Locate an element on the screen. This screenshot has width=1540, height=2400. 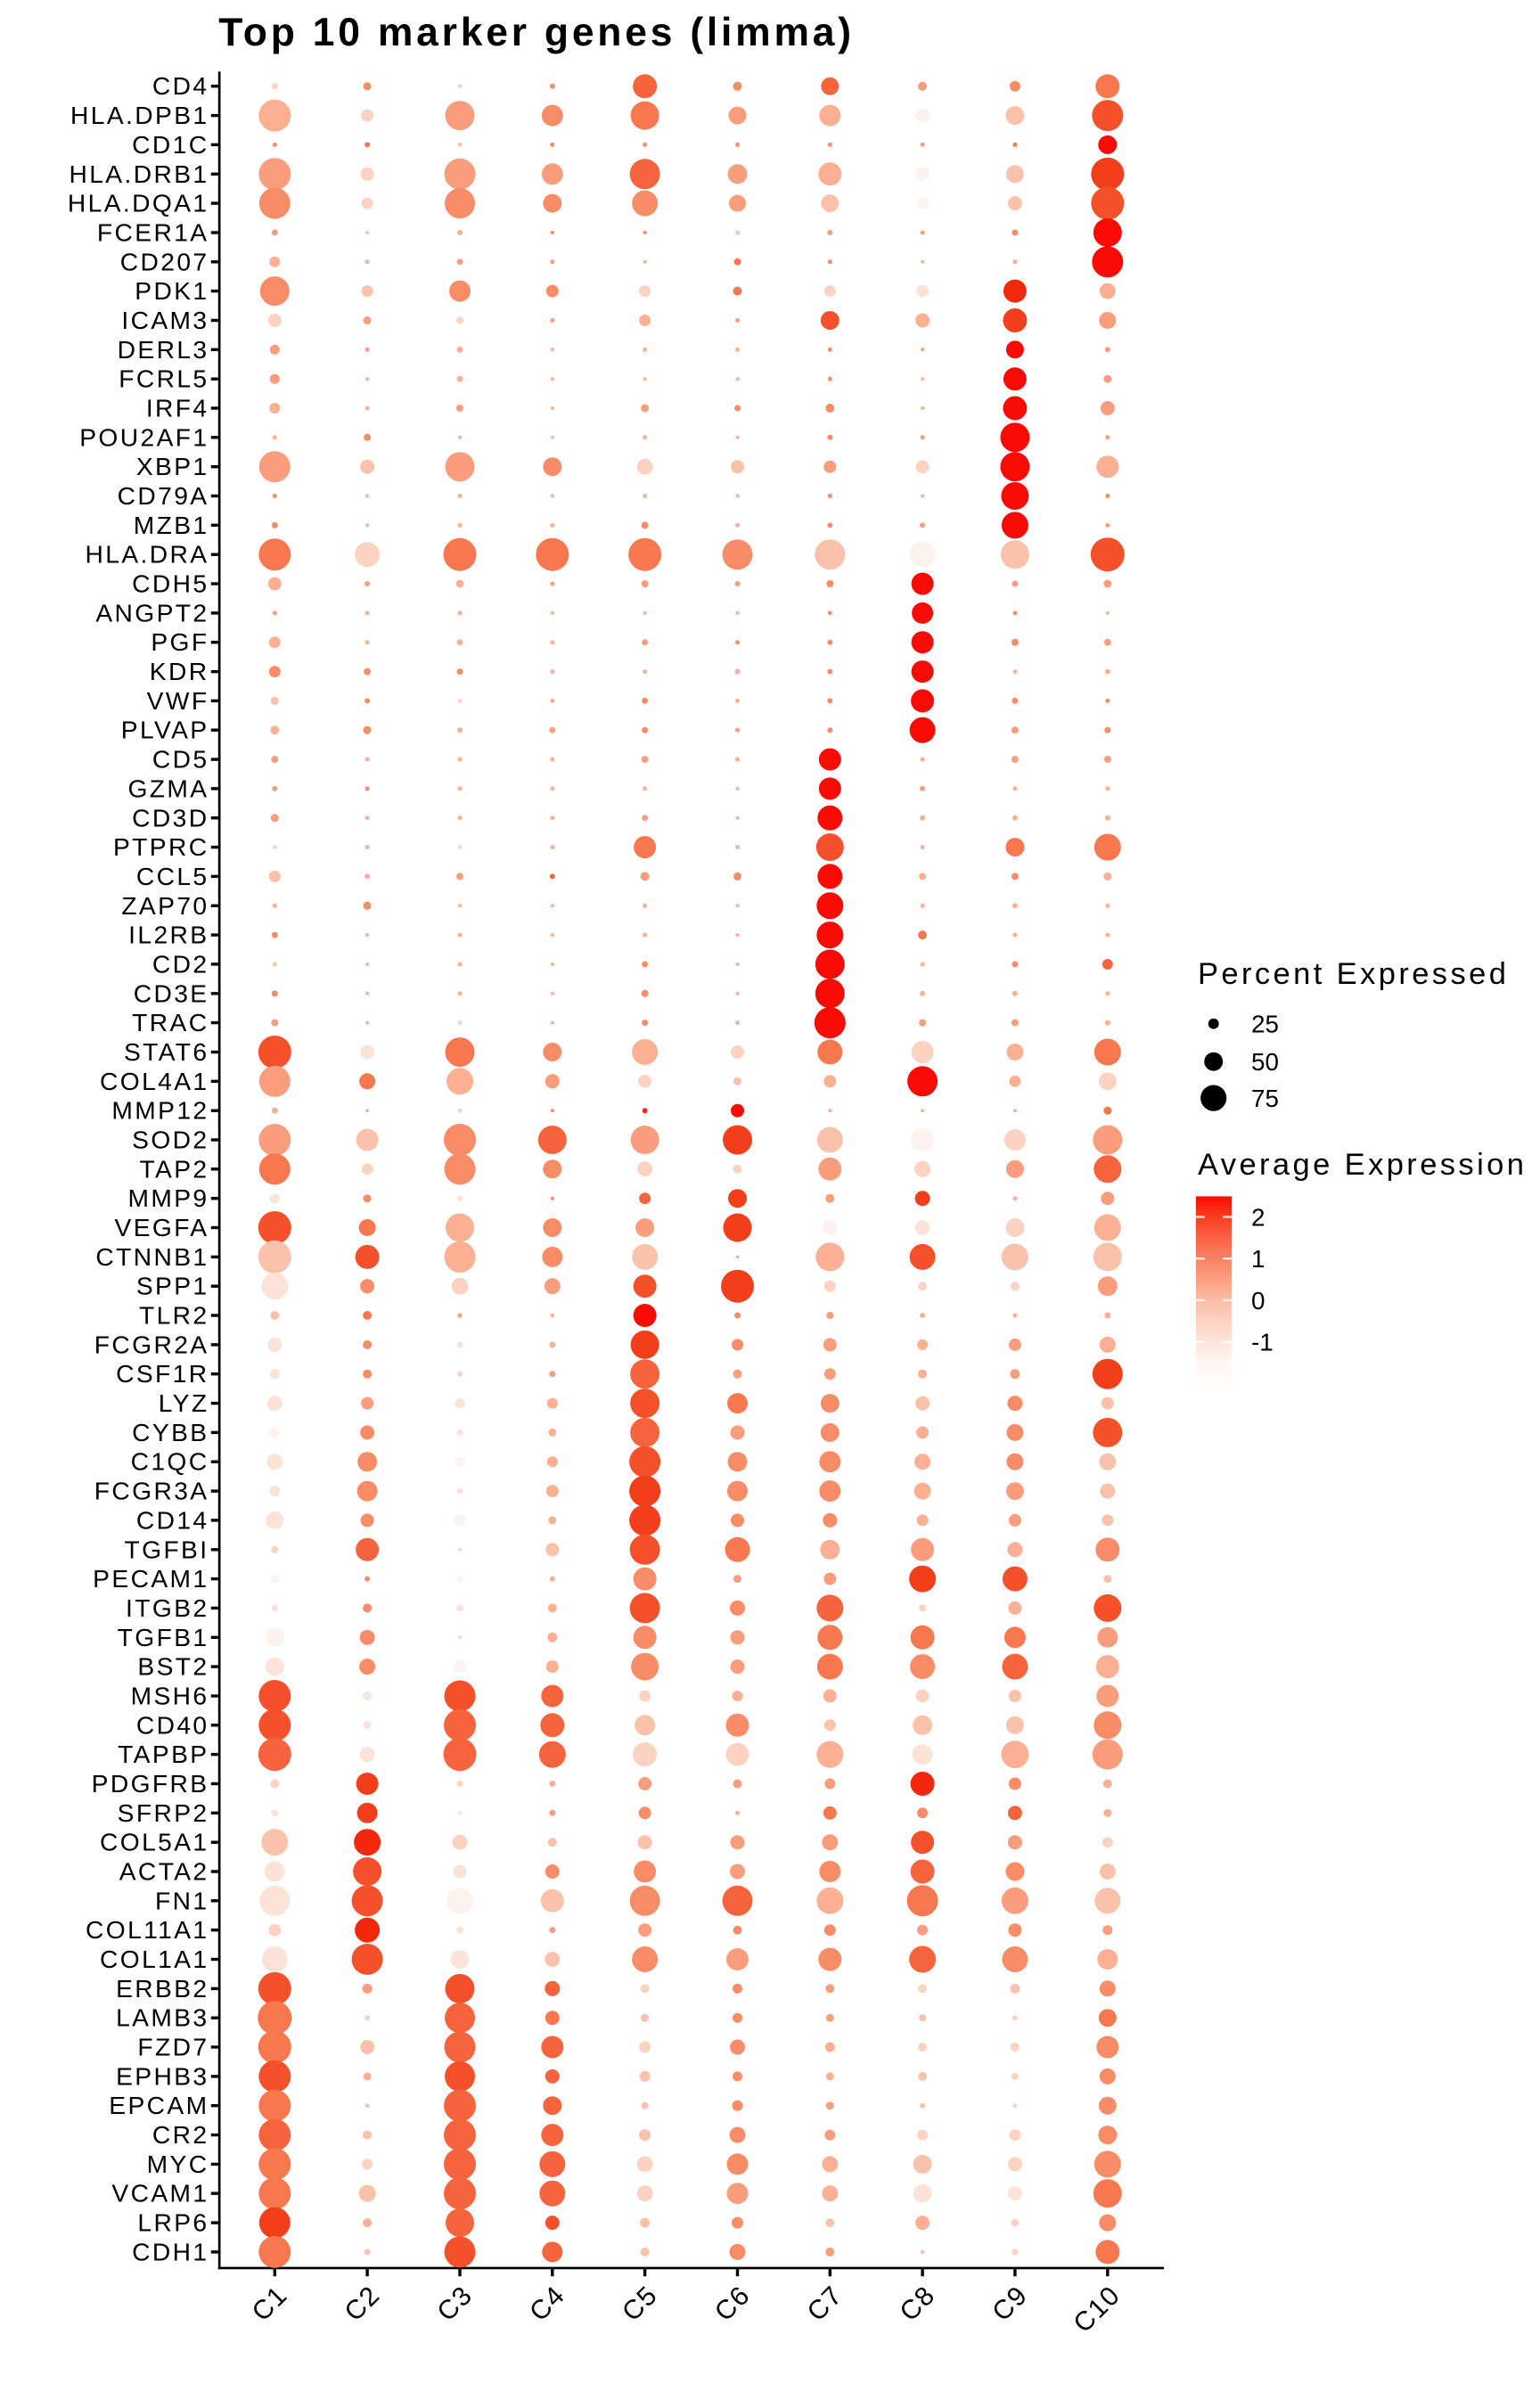
svg-text: MYC is located at coordinates (178, 2164).